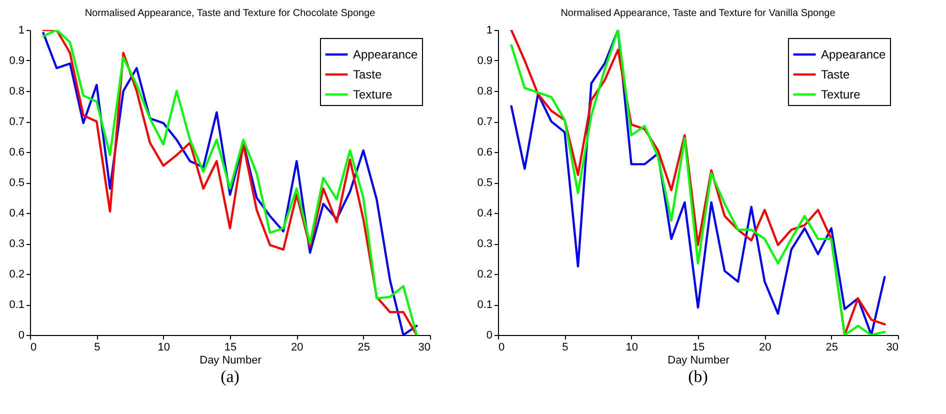 The height and width of the screenshot is (414, 946). I want to click on text: (b), so click(698, 376).